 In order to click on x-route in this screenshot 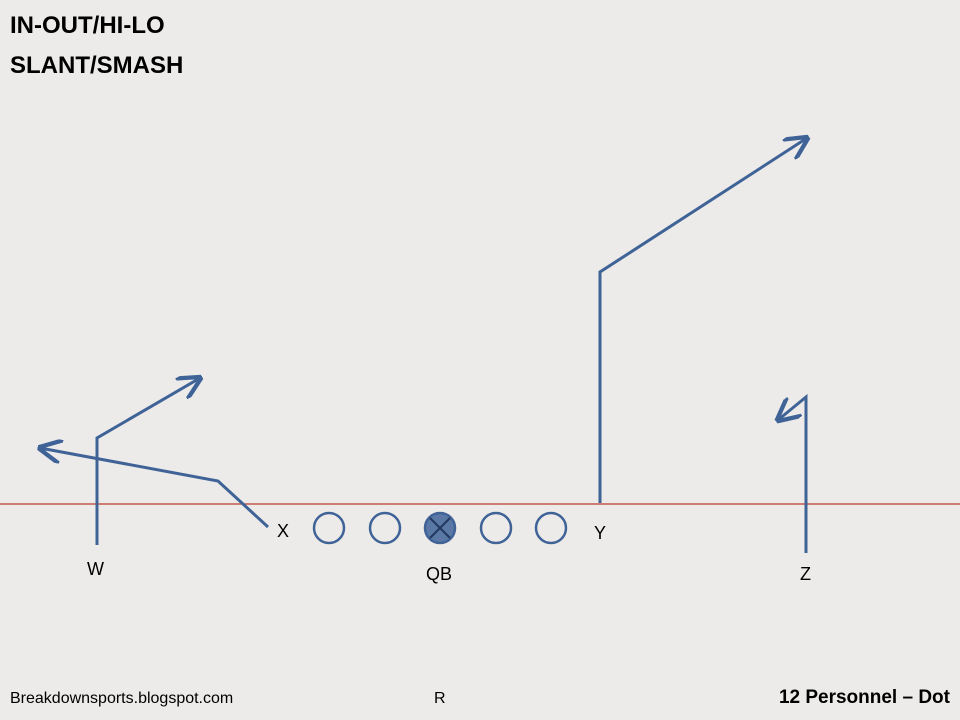, I will do `click(155, 488)`.